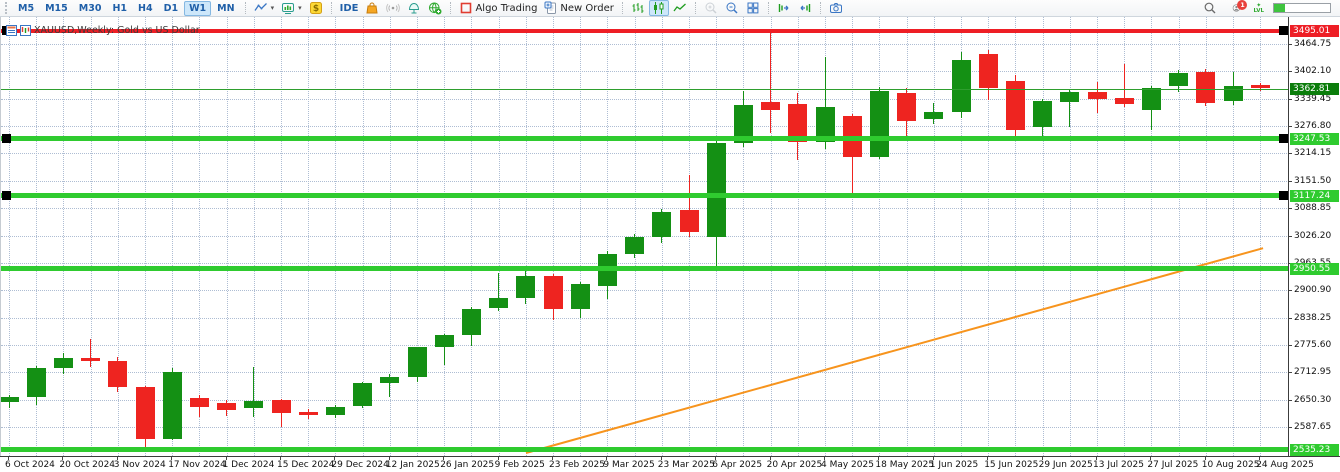  Describe the element at coordinates (300, 8) in the screenshot. I see `indicators-dropdown-arrow-icon: ▾` at that location.